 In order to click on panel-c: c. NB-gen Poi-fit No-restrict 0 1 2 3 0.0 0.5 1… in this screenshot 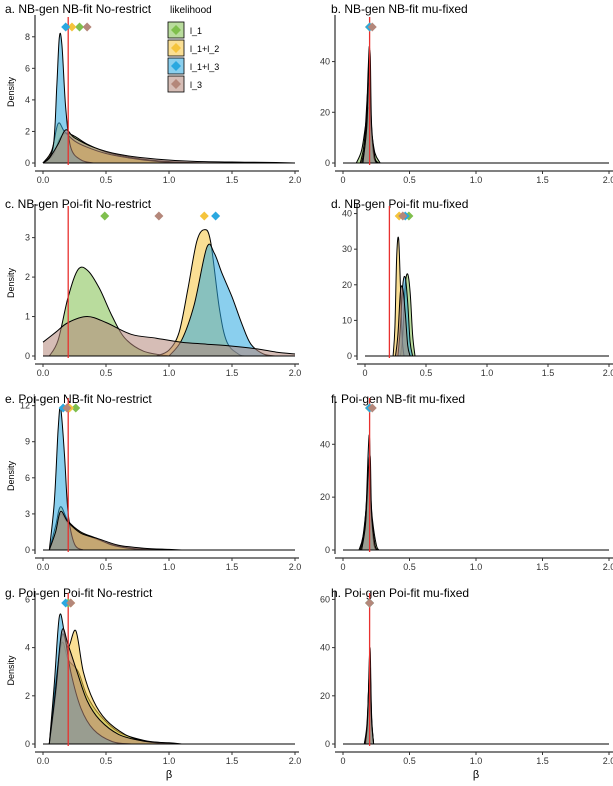, I will do `click(153, 287)`.